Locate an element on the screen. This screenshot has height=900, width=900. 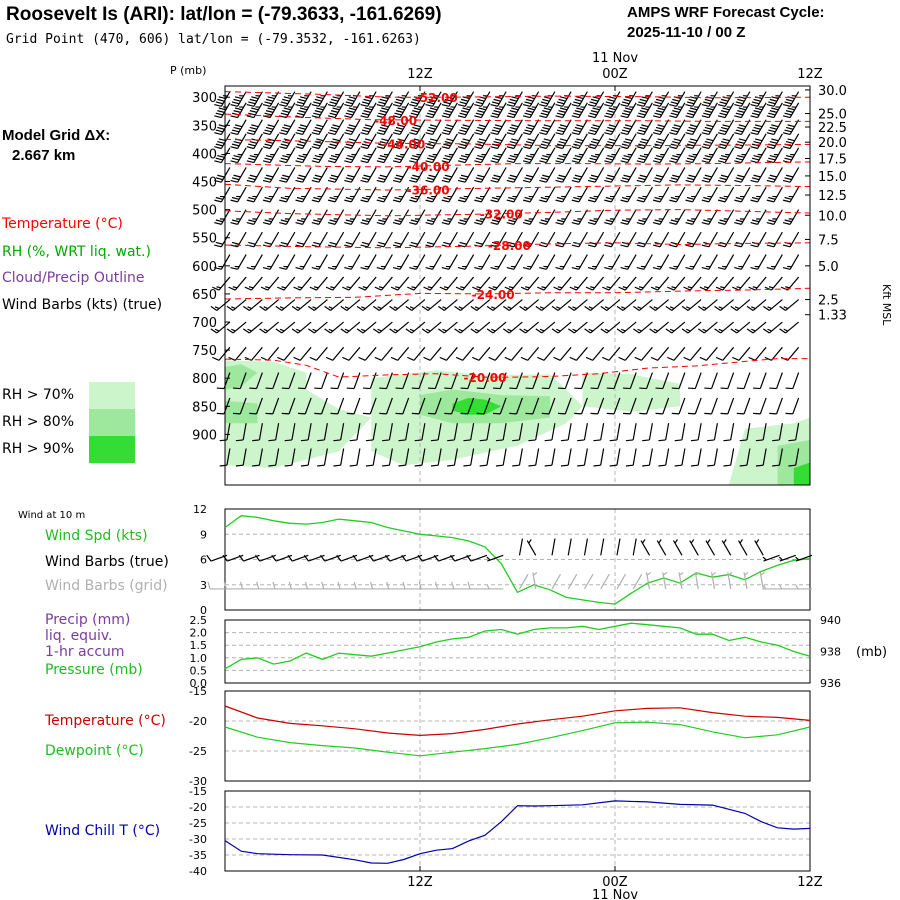
temperature-contour-label: -48.00 is located at coordinates (395, 121).